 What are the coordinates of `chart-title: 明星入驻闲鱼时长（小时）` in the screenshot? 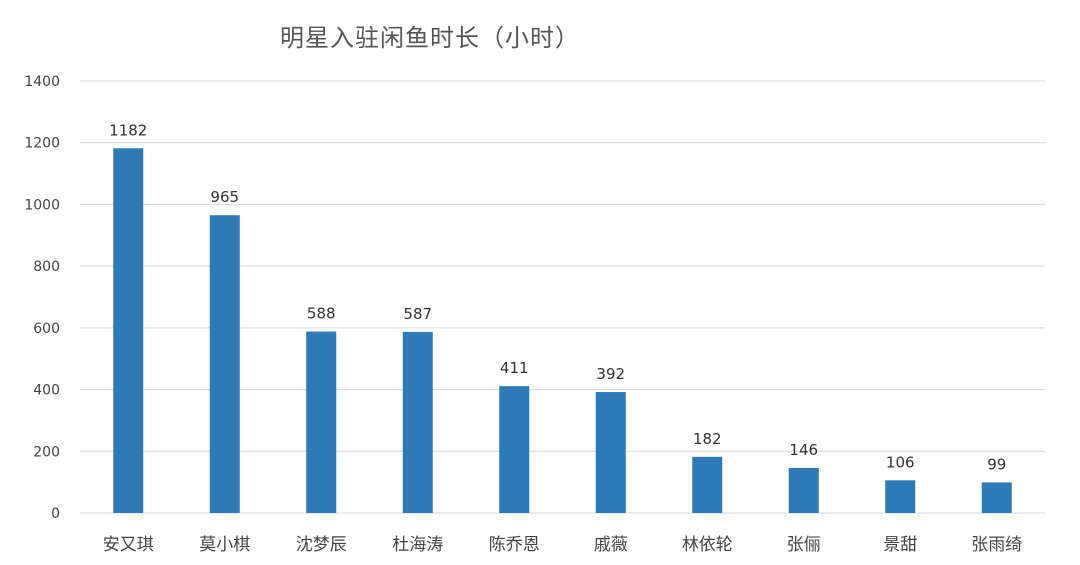 It's located at (430, 38).